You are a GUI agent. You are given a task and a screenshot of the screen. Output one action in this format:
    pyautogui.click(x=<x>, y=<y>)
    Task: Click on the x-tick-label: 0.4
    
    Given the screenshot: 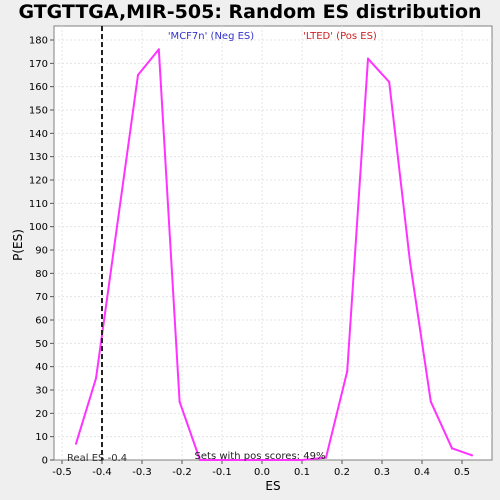 What is the action you would take?
    pyautogui.click(x=422, y=472)
    